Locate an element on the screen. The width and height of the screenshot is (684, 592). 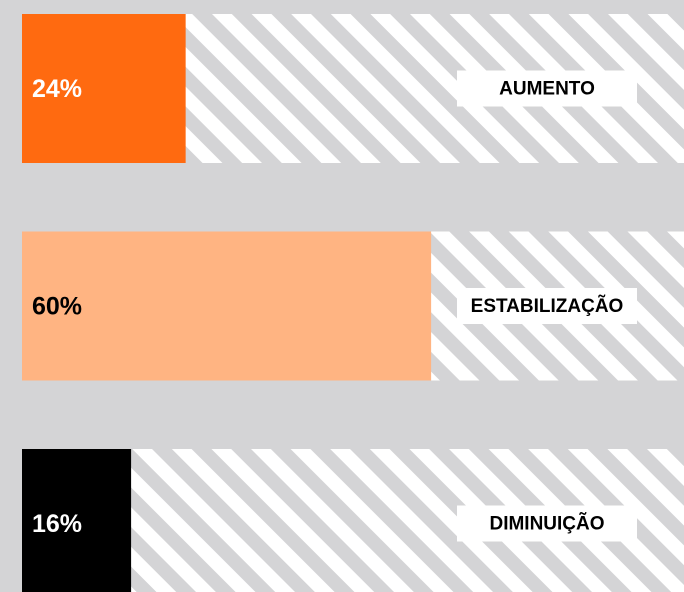
category-label: ESTABILIZAÇÃO is located at coordinates (547, 306).